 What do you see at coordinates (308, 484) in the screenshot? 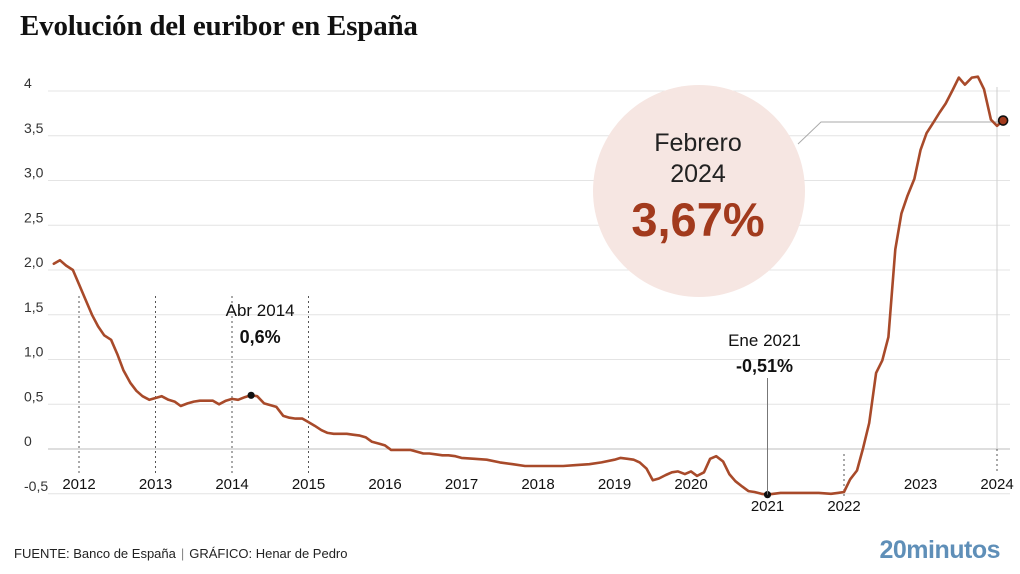
I see `x-tick-label: 2015` at bounding box center [308, 484].